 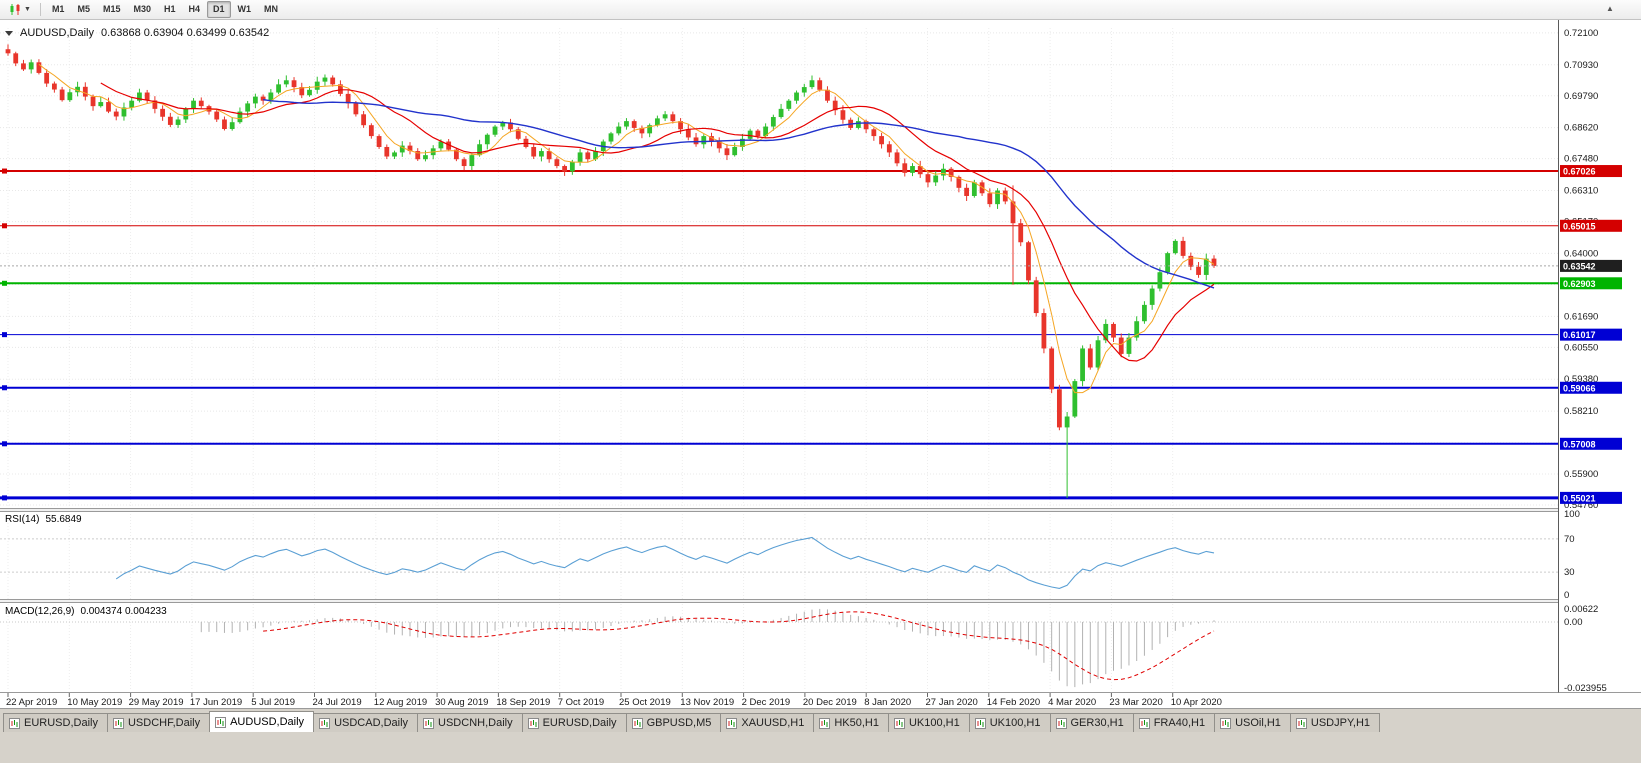 I want to click on timeframe-w1: W1, so click(x=244, y=9).